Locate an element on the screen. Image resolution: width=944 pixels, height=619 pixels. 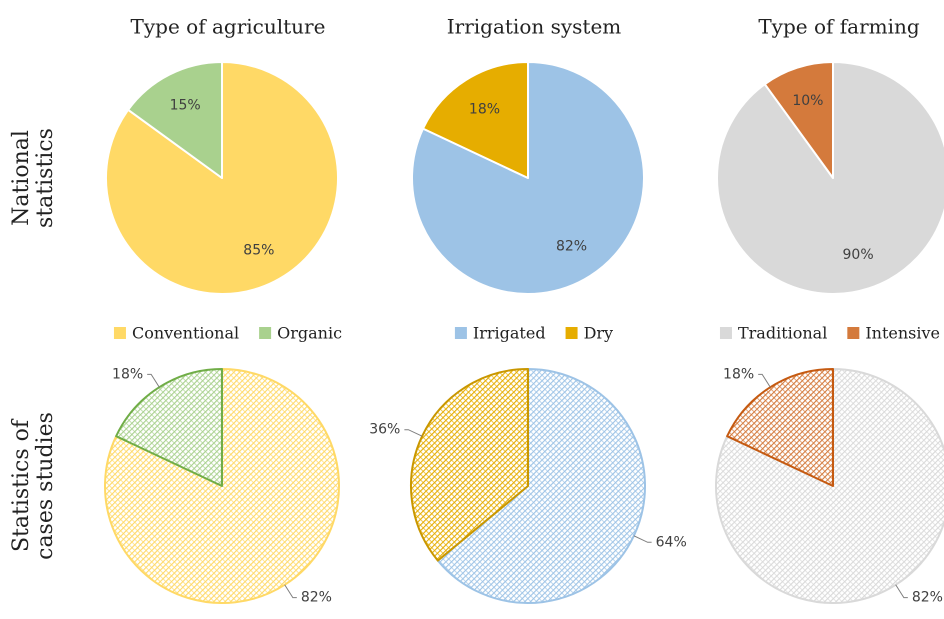
data-label: 85% is located at coordinates (258, 250).